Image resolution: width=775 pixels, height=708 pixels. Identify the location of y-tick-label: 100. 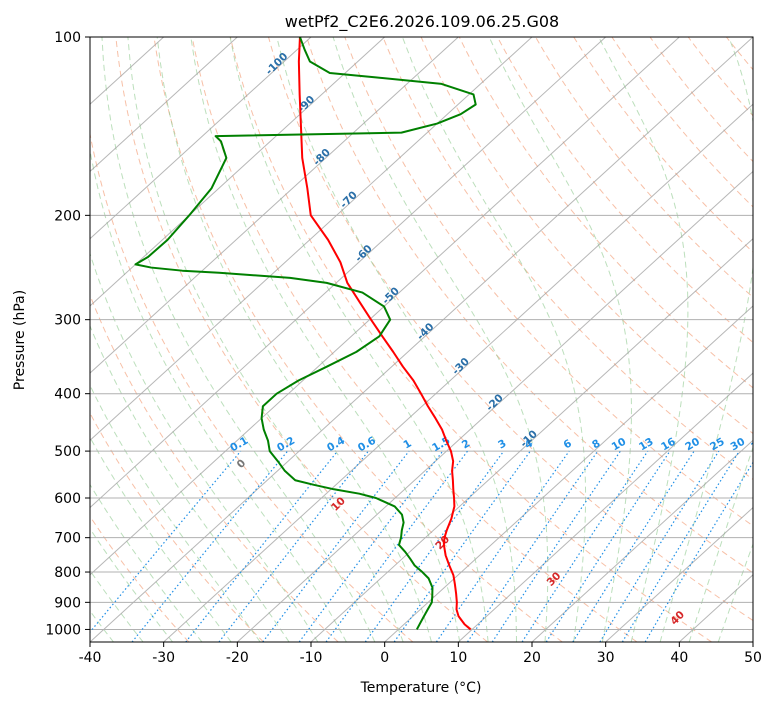
(67, 38).